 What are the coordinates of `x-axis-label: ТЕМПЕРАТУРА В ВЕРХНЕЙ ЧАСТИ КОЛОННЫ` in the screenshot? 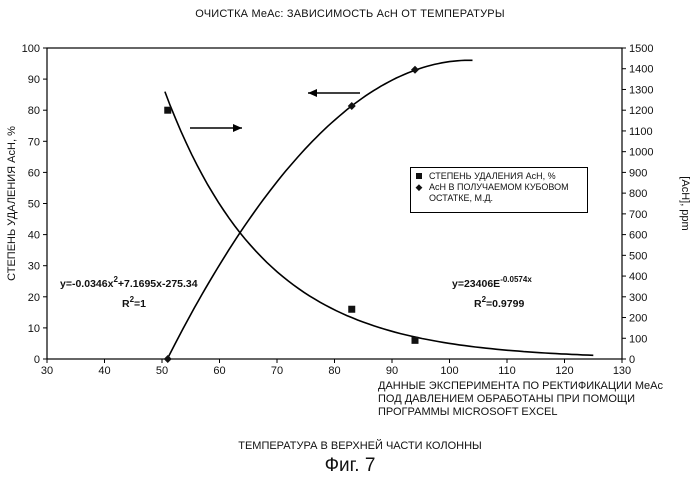 It's located at (350, 446).